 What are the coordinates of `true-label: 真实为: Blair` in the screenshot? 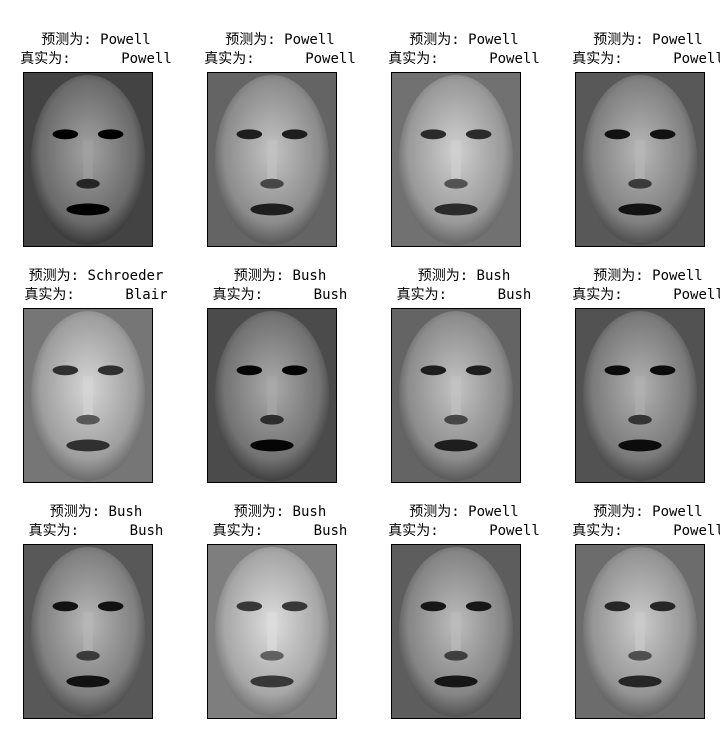 It's located at (96, 295).